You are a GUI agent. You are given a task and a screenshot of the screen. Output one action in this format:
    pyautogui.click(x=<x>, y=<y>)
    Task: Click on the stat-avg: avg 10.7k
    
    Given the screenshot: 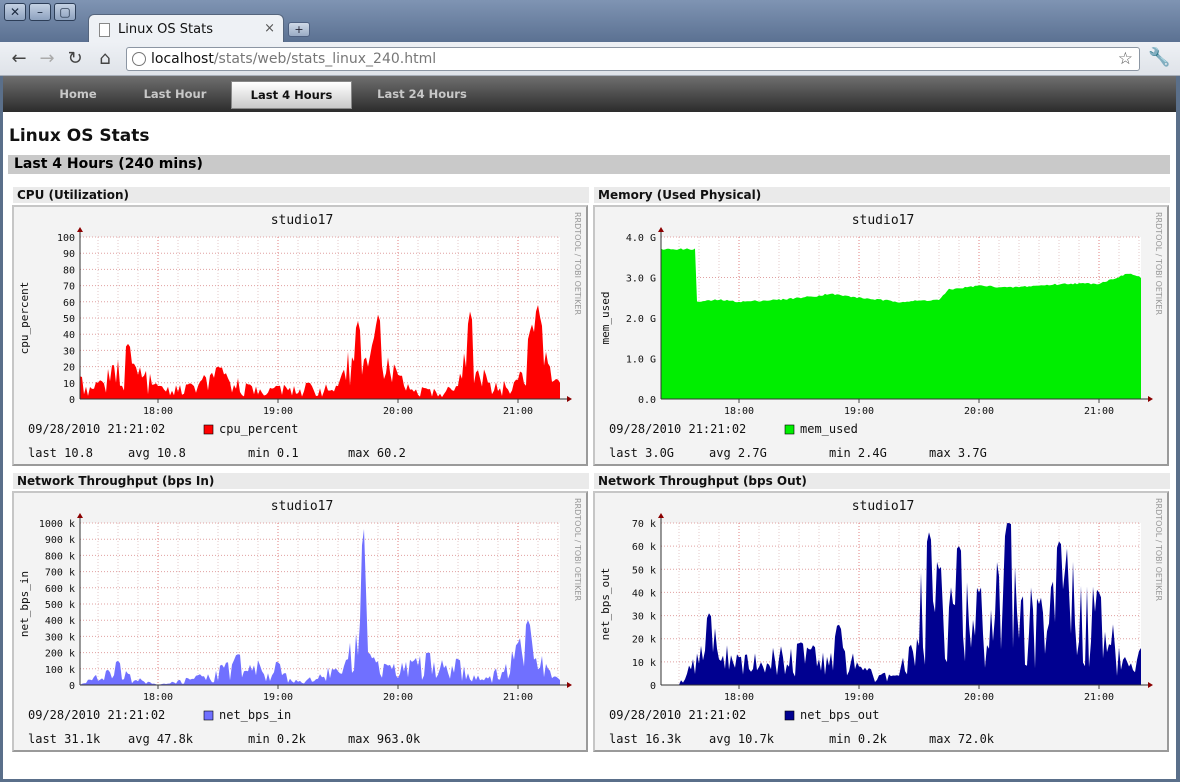 What is the action you would take?
    pyautogui.click(x=742, y=739)
    